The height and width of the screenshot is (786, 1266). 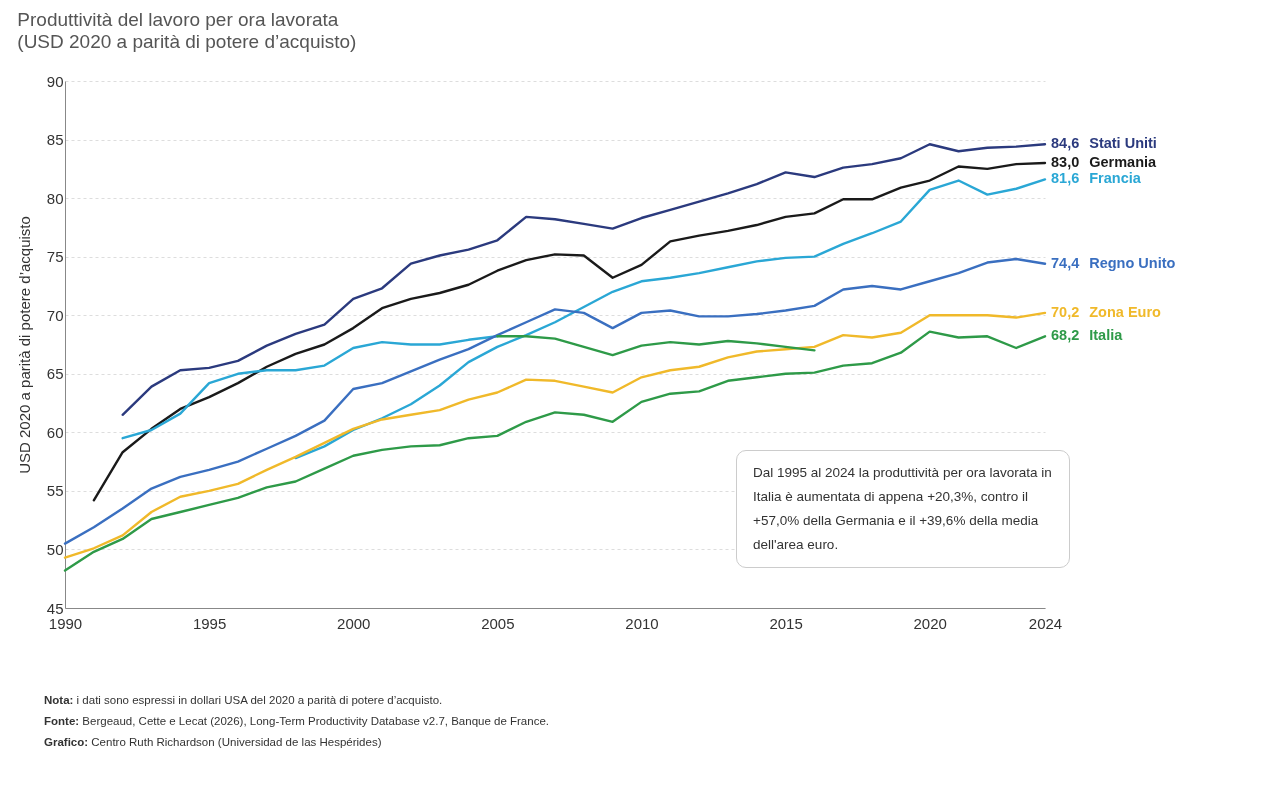 What do you see at coordinates (1065, 143) in the screenshot?
I see `data-label: 84,6` at bounding box center [1065, 143].